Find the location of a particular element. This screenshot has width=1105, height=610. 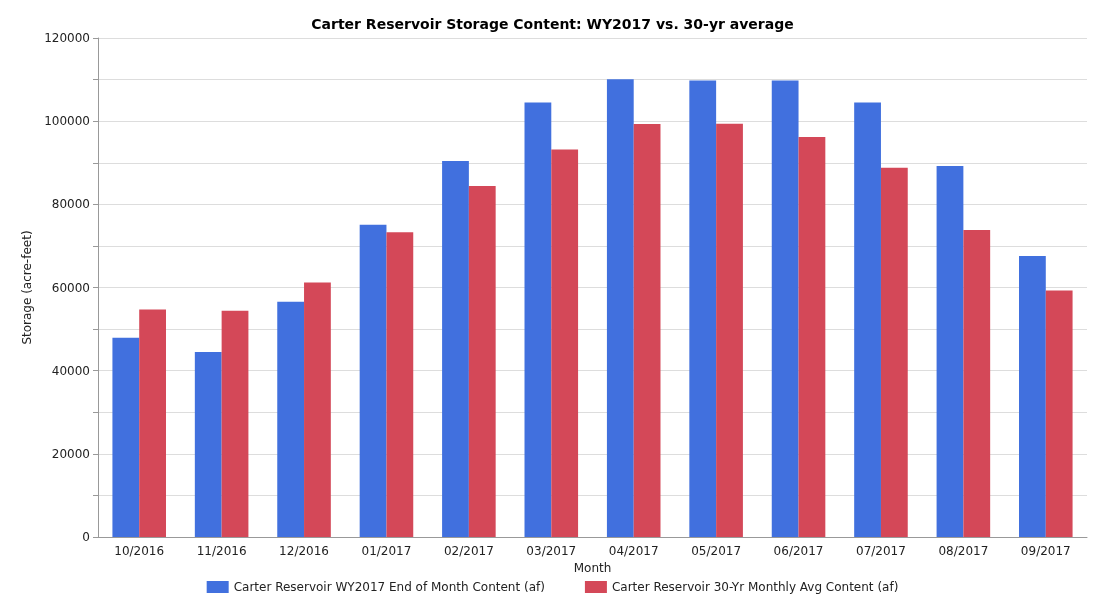

y-tick-label: 80000 is located at coordinates (70, 204).